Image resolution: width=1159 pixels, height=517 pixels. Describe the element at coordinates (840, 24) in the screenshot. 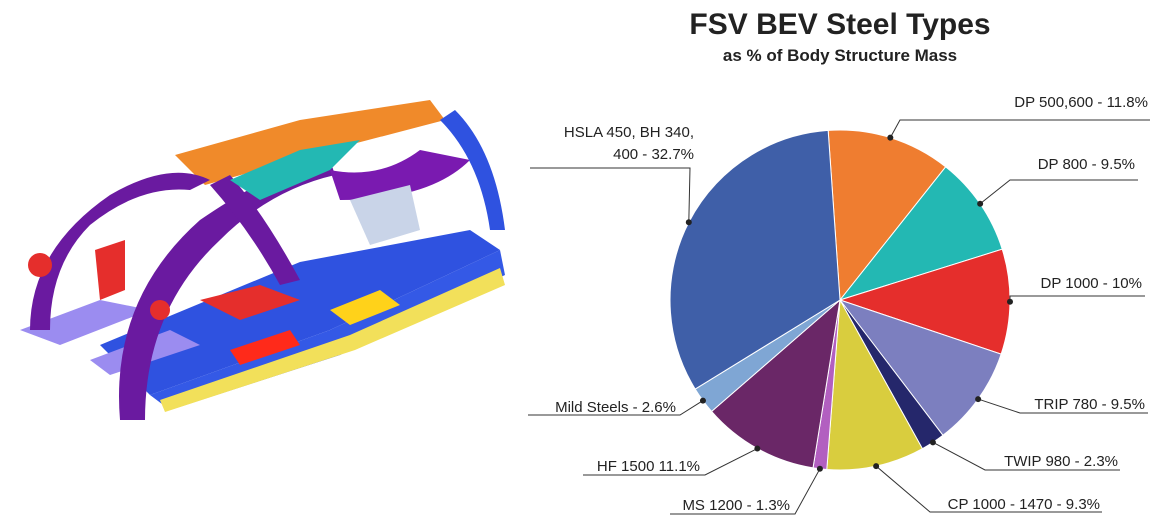

I see `chart-title: FSV BEV Steel Types` at that location.